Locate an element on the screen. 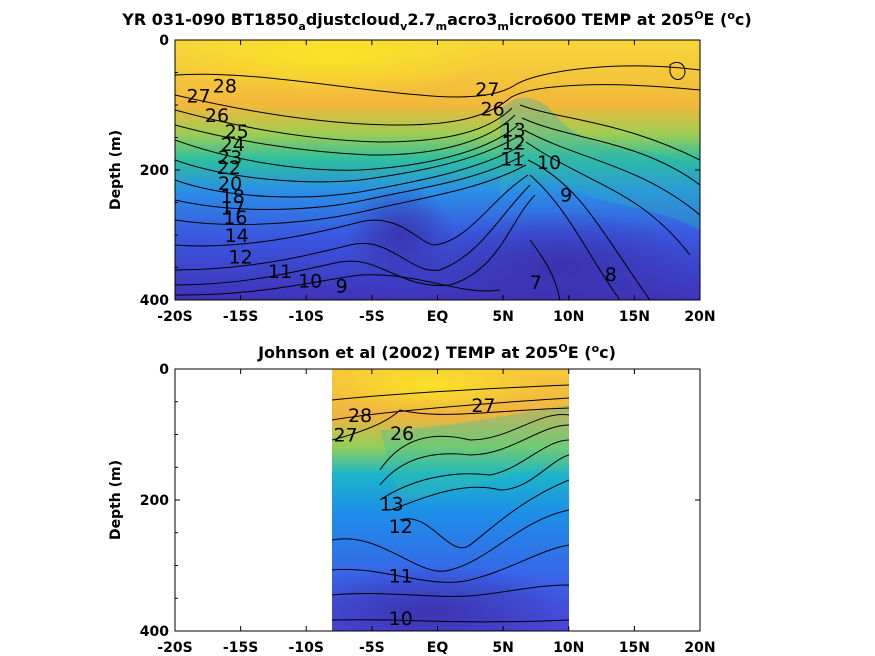 The height and width of the screenshot is (656, 875). bottom-y-axis-label: Depth (m) is located at coordinates (116, 500).